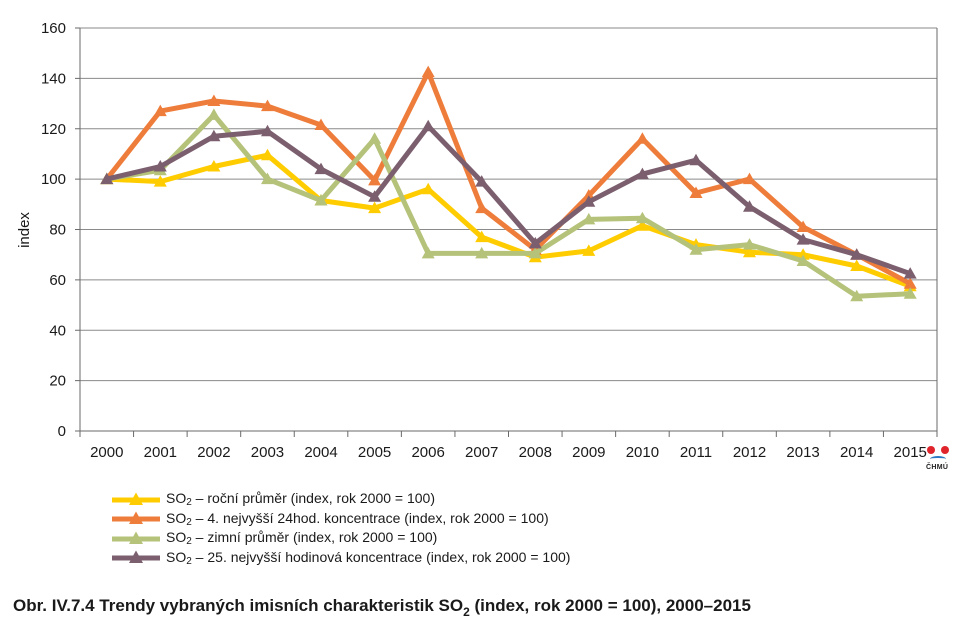 The width and height of the screenshot is (975, 631). I want to click on x-tick-label: 2009, so click(588, 452).